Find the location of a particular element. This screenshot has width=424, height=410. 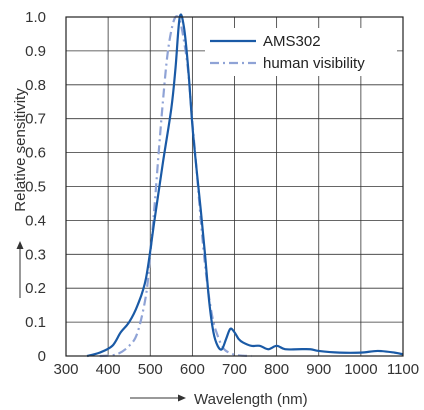

y-tick-label: 0.1 is located at coordinates (35, 322).